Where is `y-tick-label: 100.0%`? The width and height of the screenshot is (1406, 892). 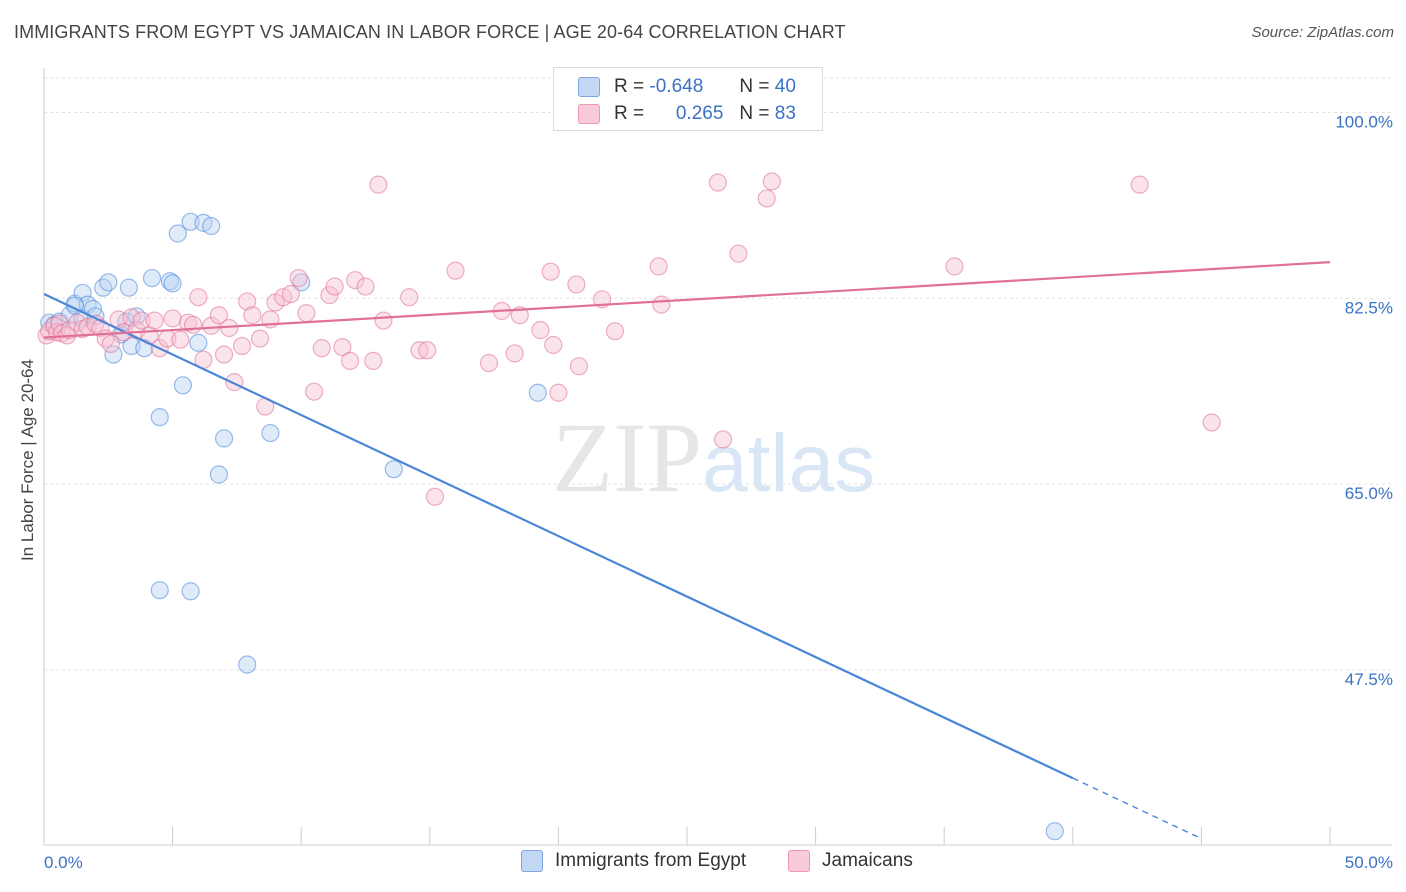
y-tick-label: 100.0% is located at coordinates (1364, 121).